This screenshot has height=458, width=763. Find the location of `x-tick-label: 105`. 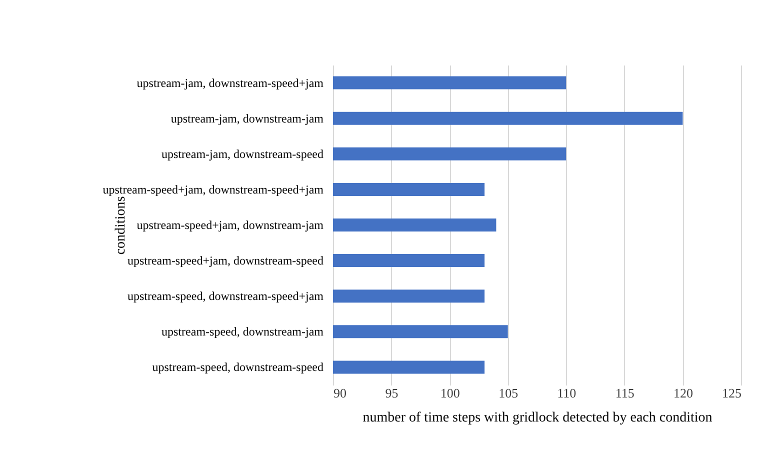

x-tick-label: 105 is located at coordinates (508, 393).